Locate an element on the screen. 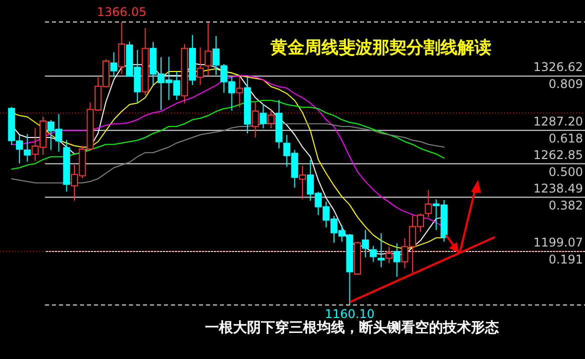  ref-line-label: 1199.07 is located at coordinates (558, 242).